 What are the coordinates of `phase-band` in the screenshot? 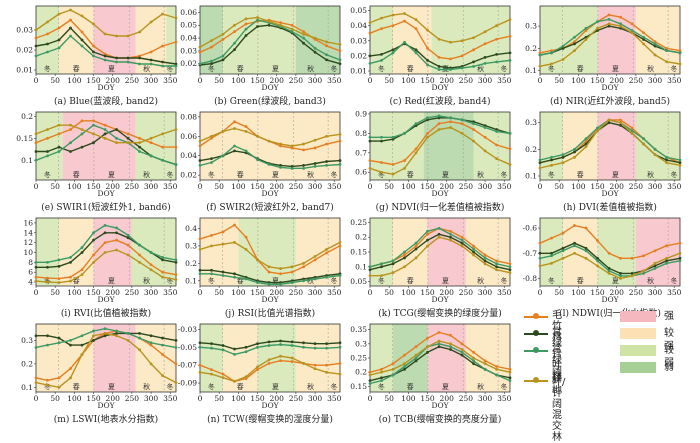 It's located at (219, 252).